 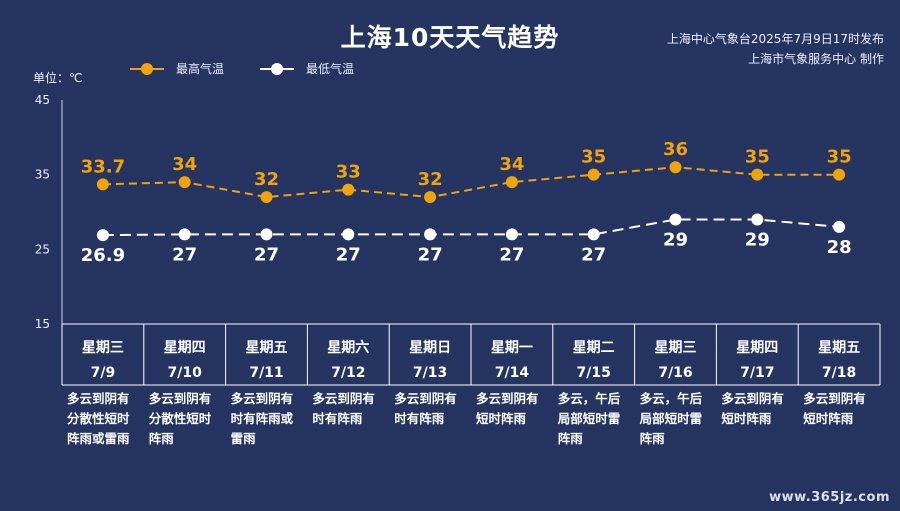 What do you see at coordinates (675, 373) in the screenshot?
I see `date-label: 7/16` at bounding box center [675, 373].